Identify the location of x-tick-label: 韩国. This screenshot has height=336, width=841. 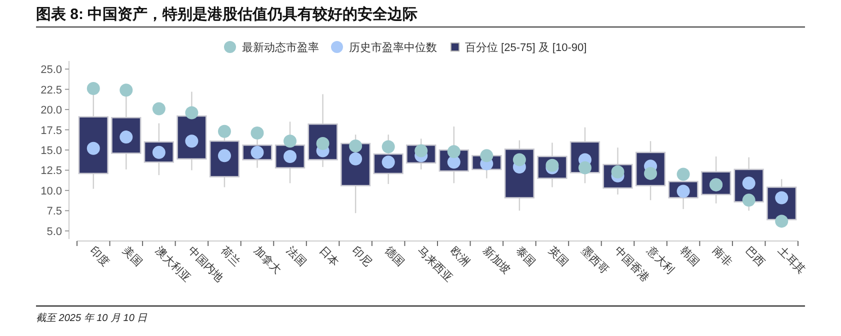
(689, 256).